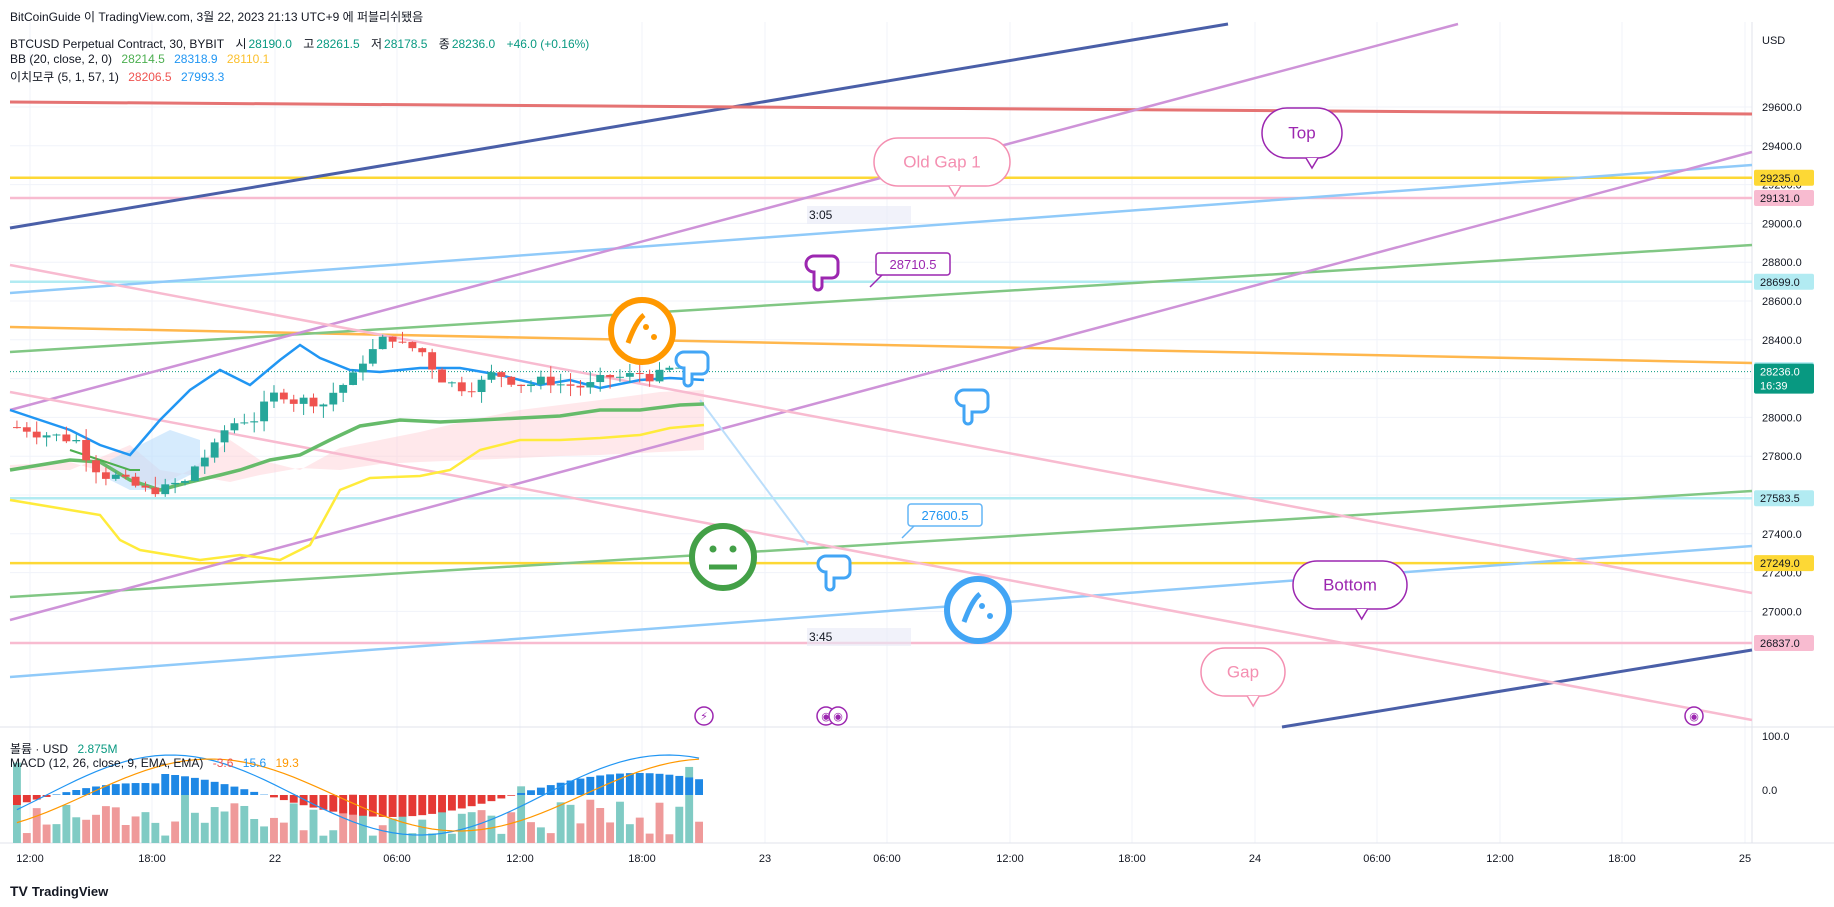 This screenshot has width=1834, height=907. Describe the element at coordinates (1255, 859) in the screenshot. I see `x-tick-label: 24` at that location.